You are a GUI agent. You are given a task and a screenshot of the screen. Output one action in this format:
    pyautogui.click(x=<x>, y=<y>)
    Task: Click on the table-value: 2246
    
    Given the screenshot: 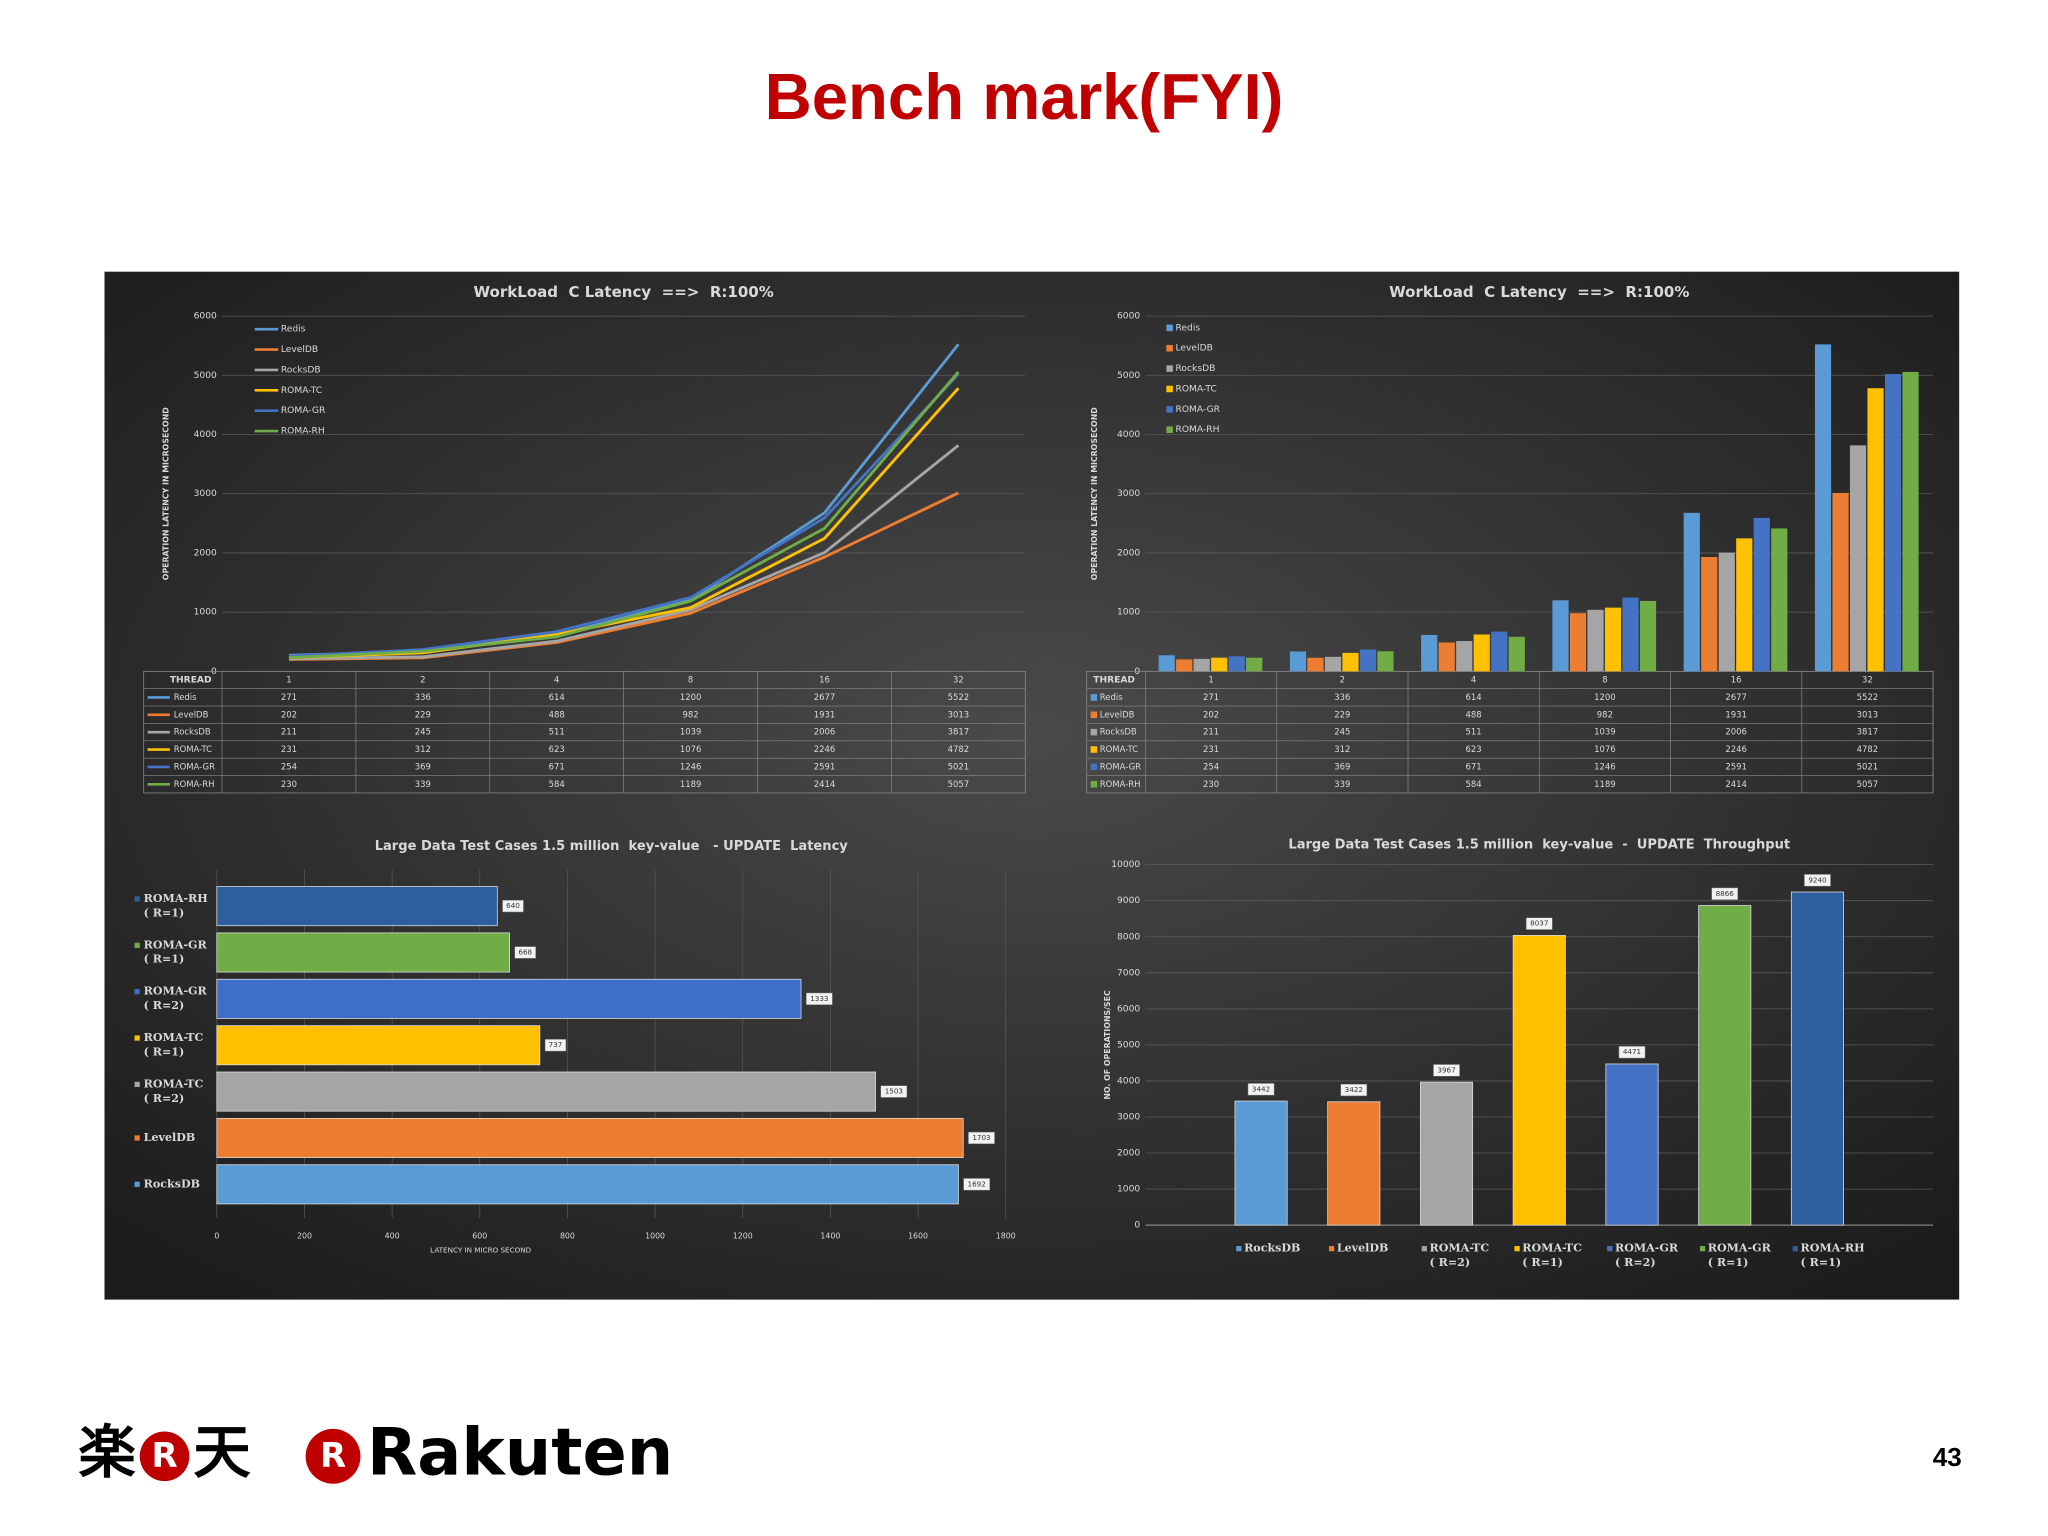 What is the action you would take?
    pyautogui.click(x=825, y=749)
    